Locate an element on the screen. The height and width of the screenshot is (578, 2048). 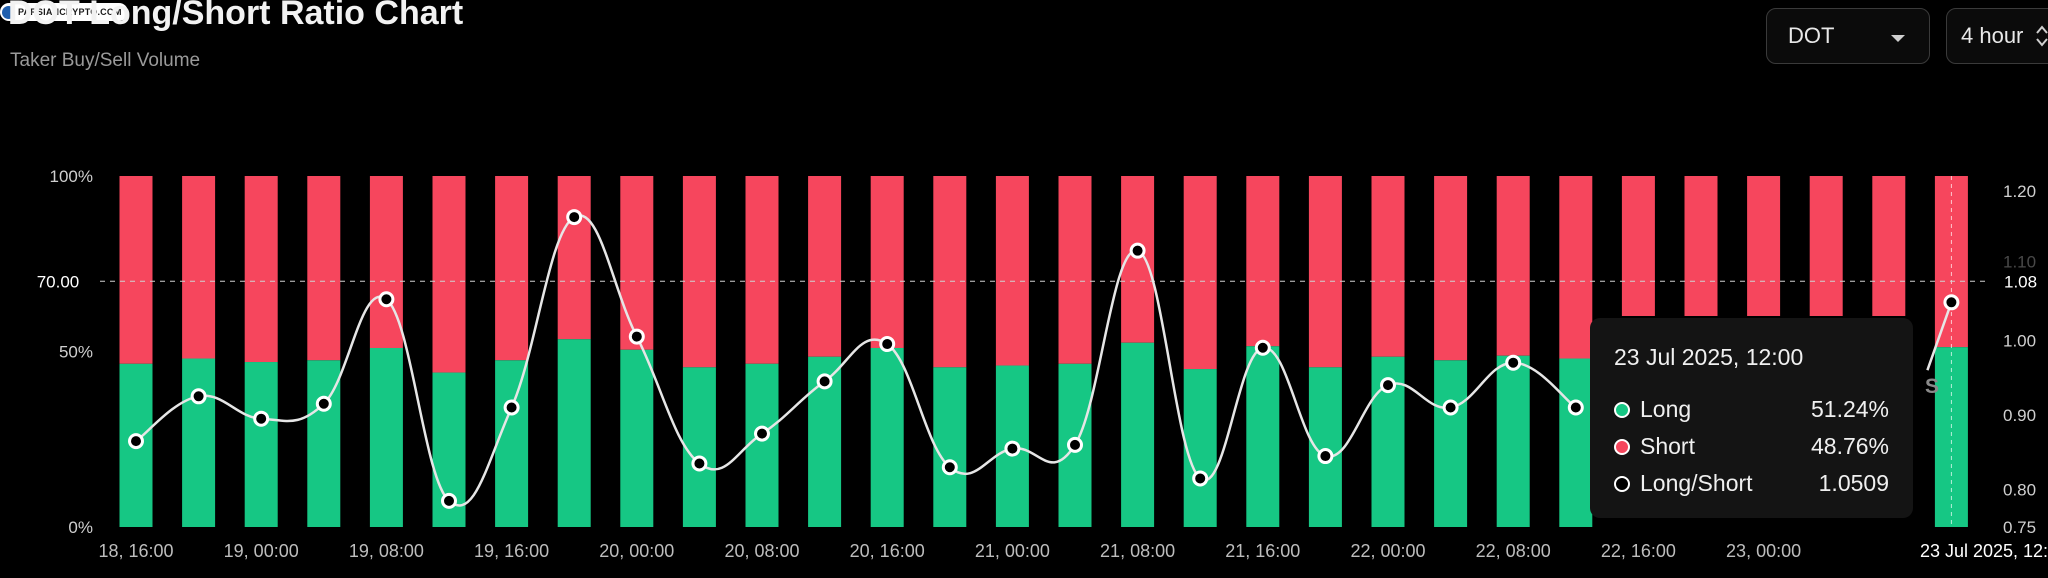
tooltip-row-short: Short 48.76% is located at coordinates (1751, 446).